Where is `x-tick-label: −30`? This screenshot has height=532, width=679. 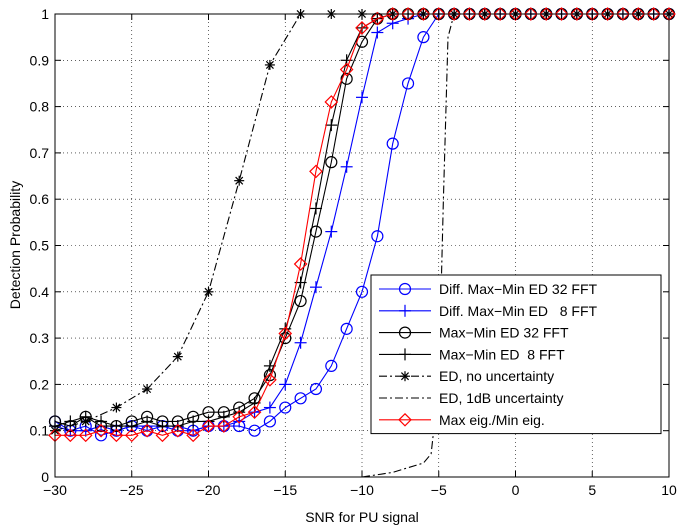
x-tick-label: −30 is located at coordinates (55, 490).